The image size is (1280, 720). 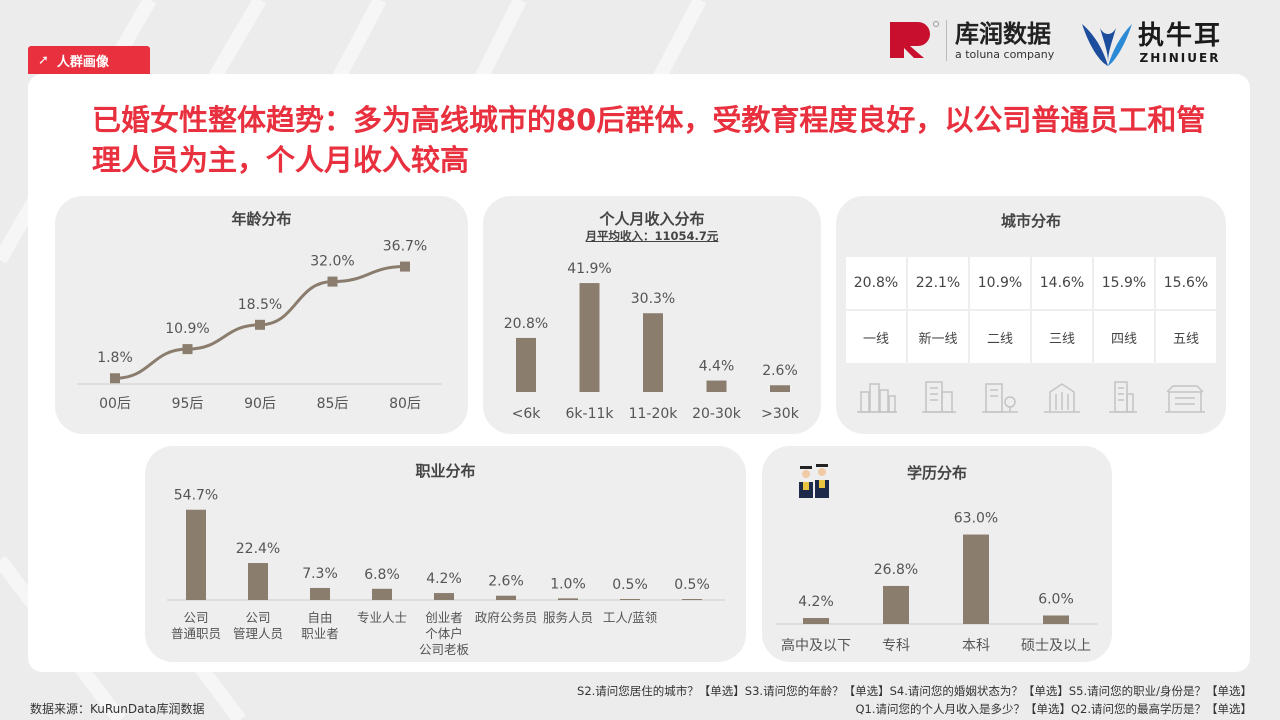 I want to click on income-tick-label: 6k-11k, so click(x=590, y=414).